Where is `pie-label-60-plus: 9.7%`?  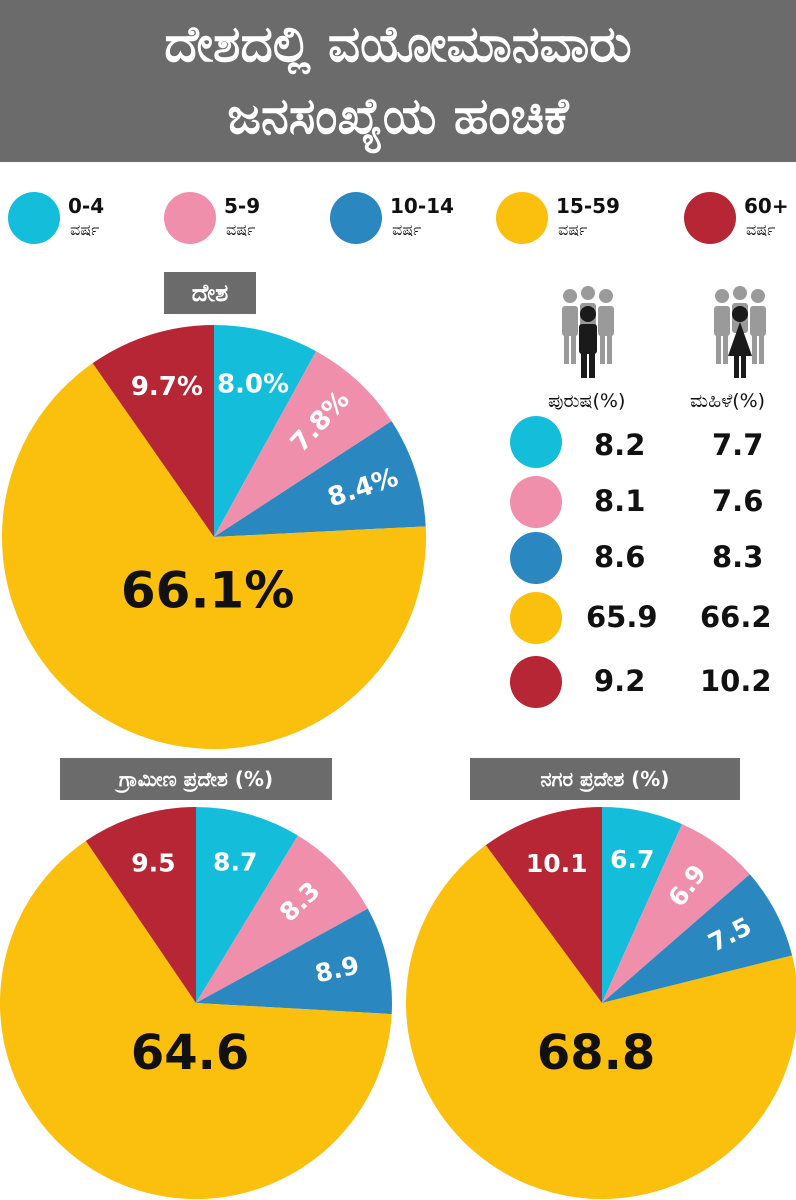
pie-label-60-plus: 9.7% is located at coordinates (167, 387).